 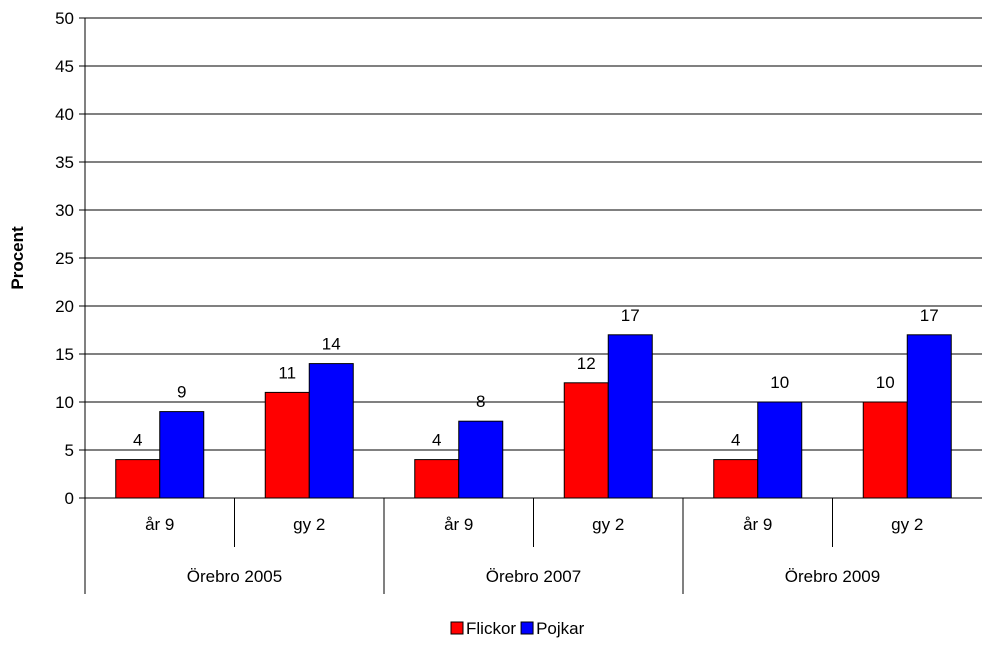 I want to click on x-group-label: Örebro 2007, so click(x=533, y=576).